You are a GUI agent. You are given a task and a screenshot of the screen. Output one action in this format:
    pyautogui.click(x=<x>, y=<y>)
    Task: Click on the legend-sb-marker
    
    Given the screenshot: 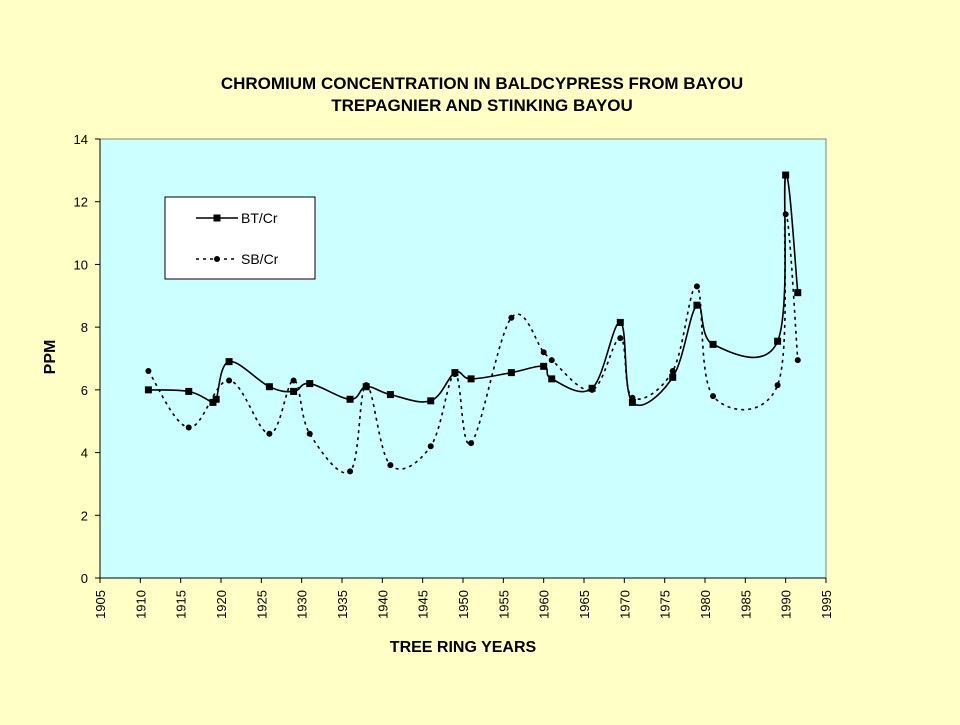 What is the action you would take?
    pyautogui.click(x=217, y=259)
    